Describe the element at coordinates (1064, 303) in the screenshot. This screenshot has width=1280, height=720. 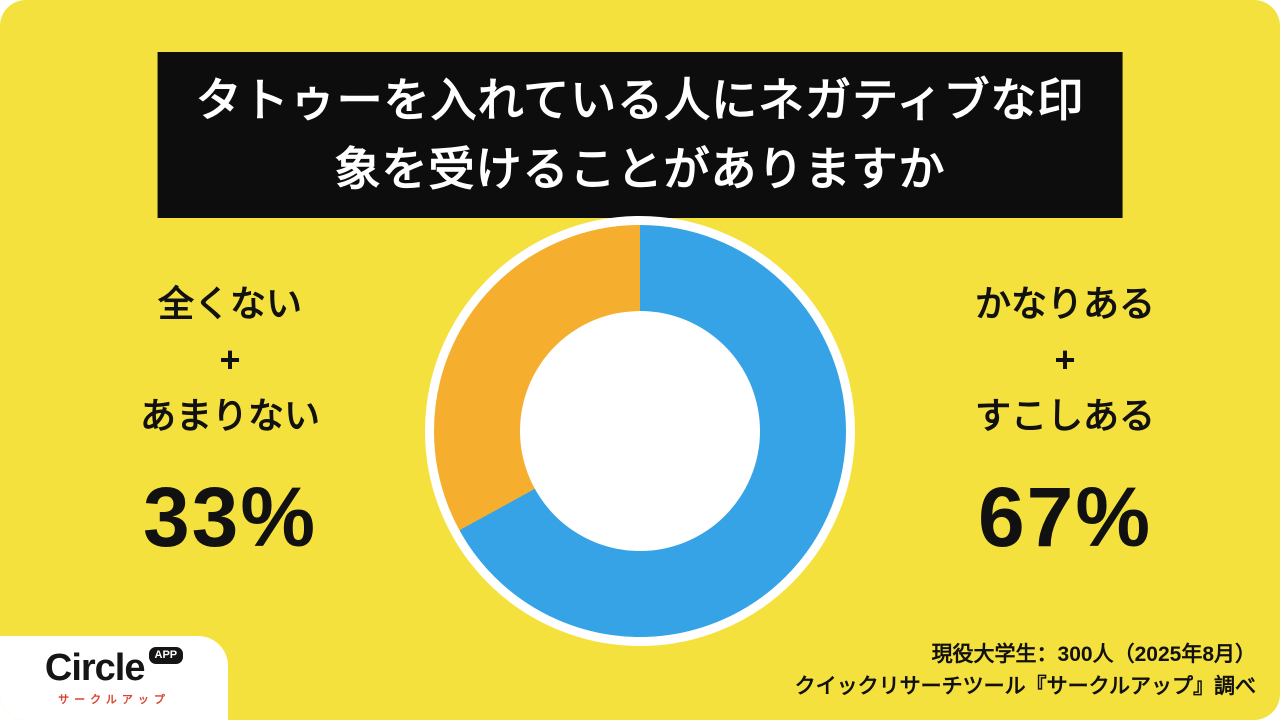
I see `right-stat-label-line1: かなりある` at that location.